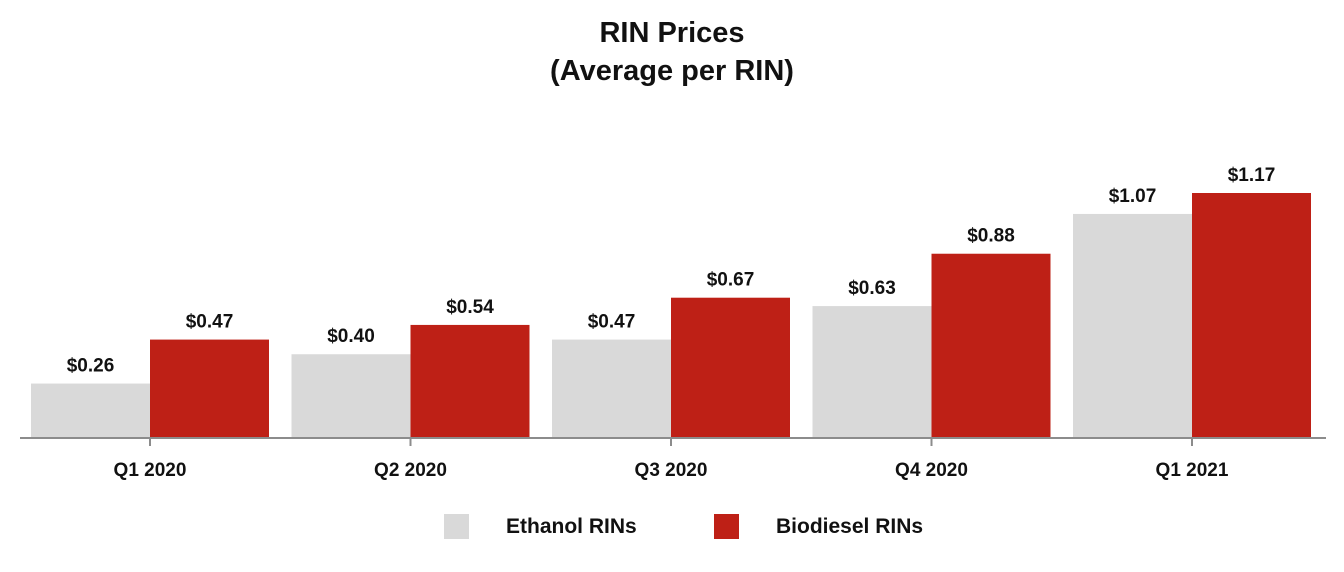  Describe the element at coordinates (209, 388) in the screenshot. I see `bar-biodiesel-q1-2020` at that location.